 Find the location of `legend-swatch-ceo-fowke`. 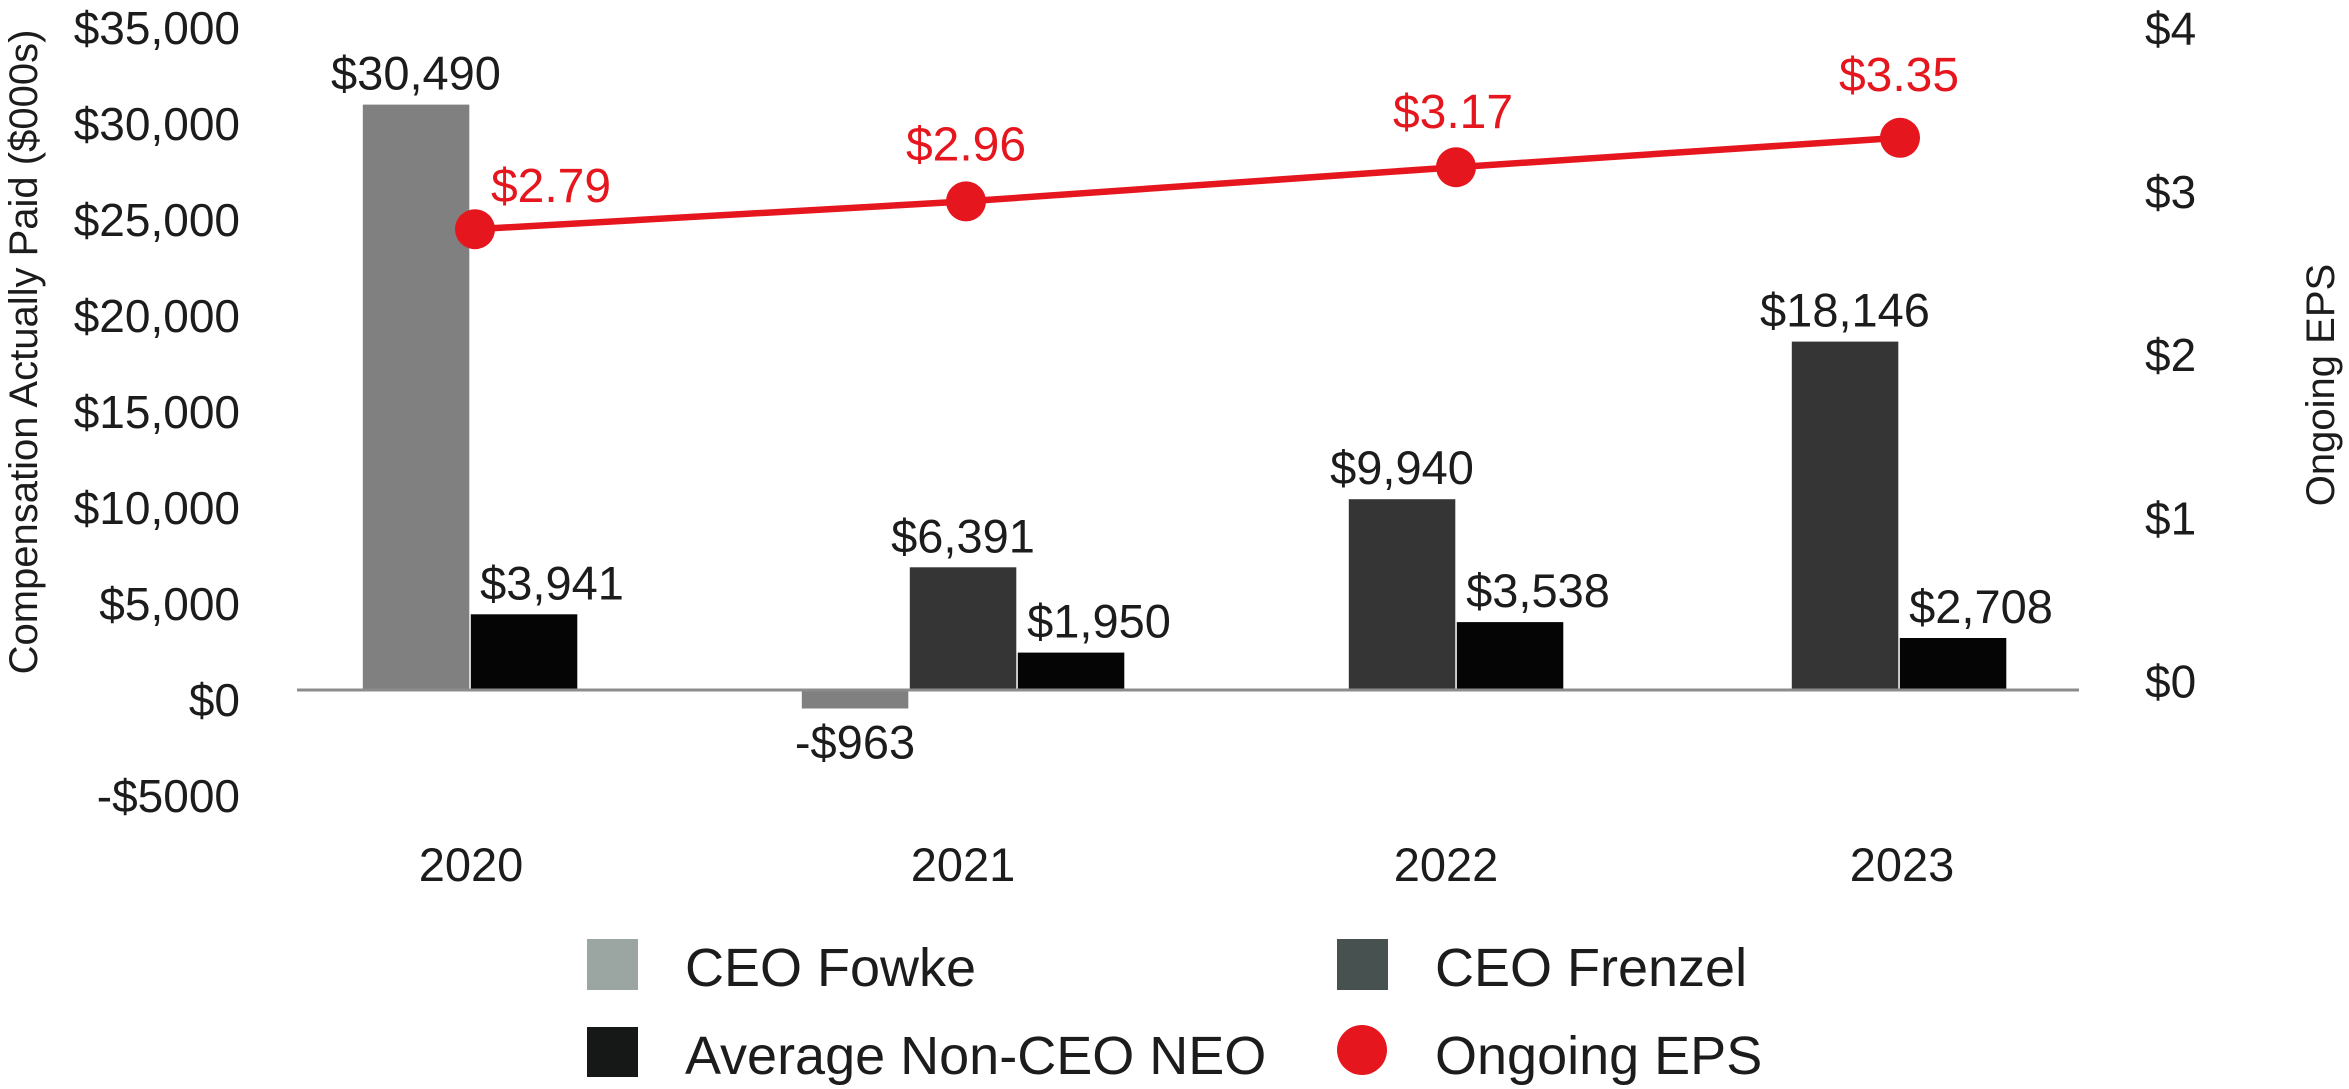

legend-swatch-ceo-fowke is located at coordinates (612, 964).